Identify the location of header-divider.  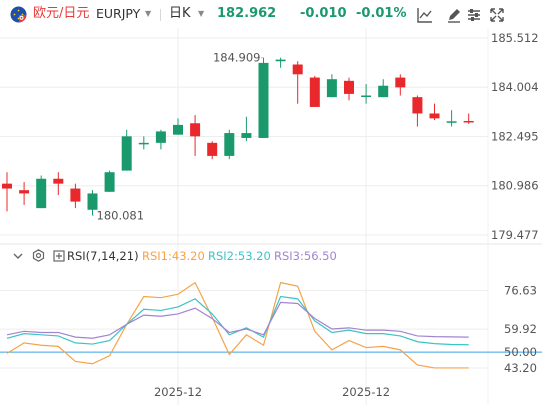
(160, 15).